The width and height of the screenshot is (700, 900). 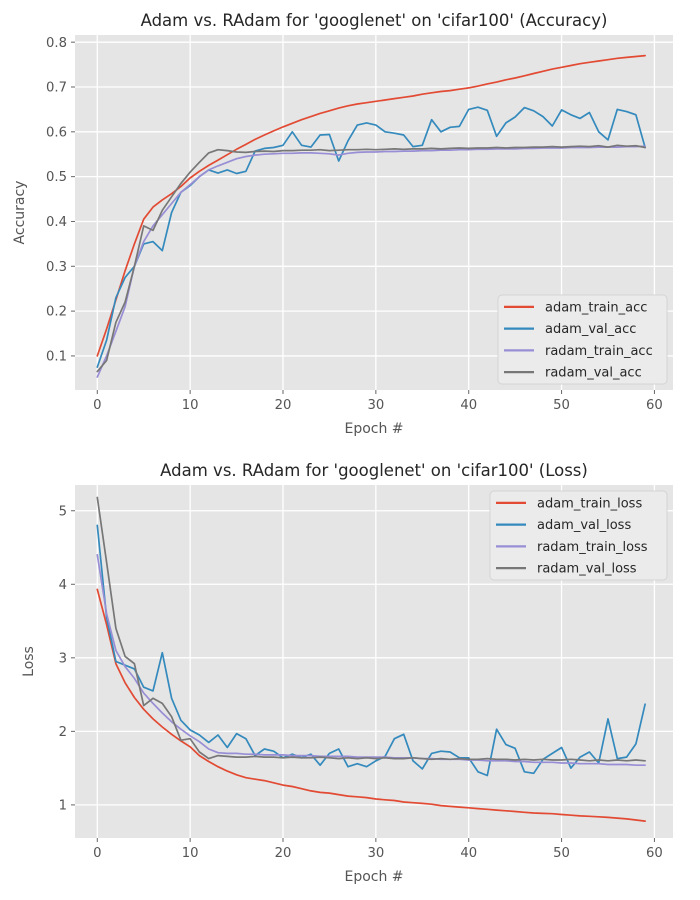 What do you see at coordinates (56, 43) in the screenshot?
I see `y-tick-label: 0.8` at bounding box center [56, 43].